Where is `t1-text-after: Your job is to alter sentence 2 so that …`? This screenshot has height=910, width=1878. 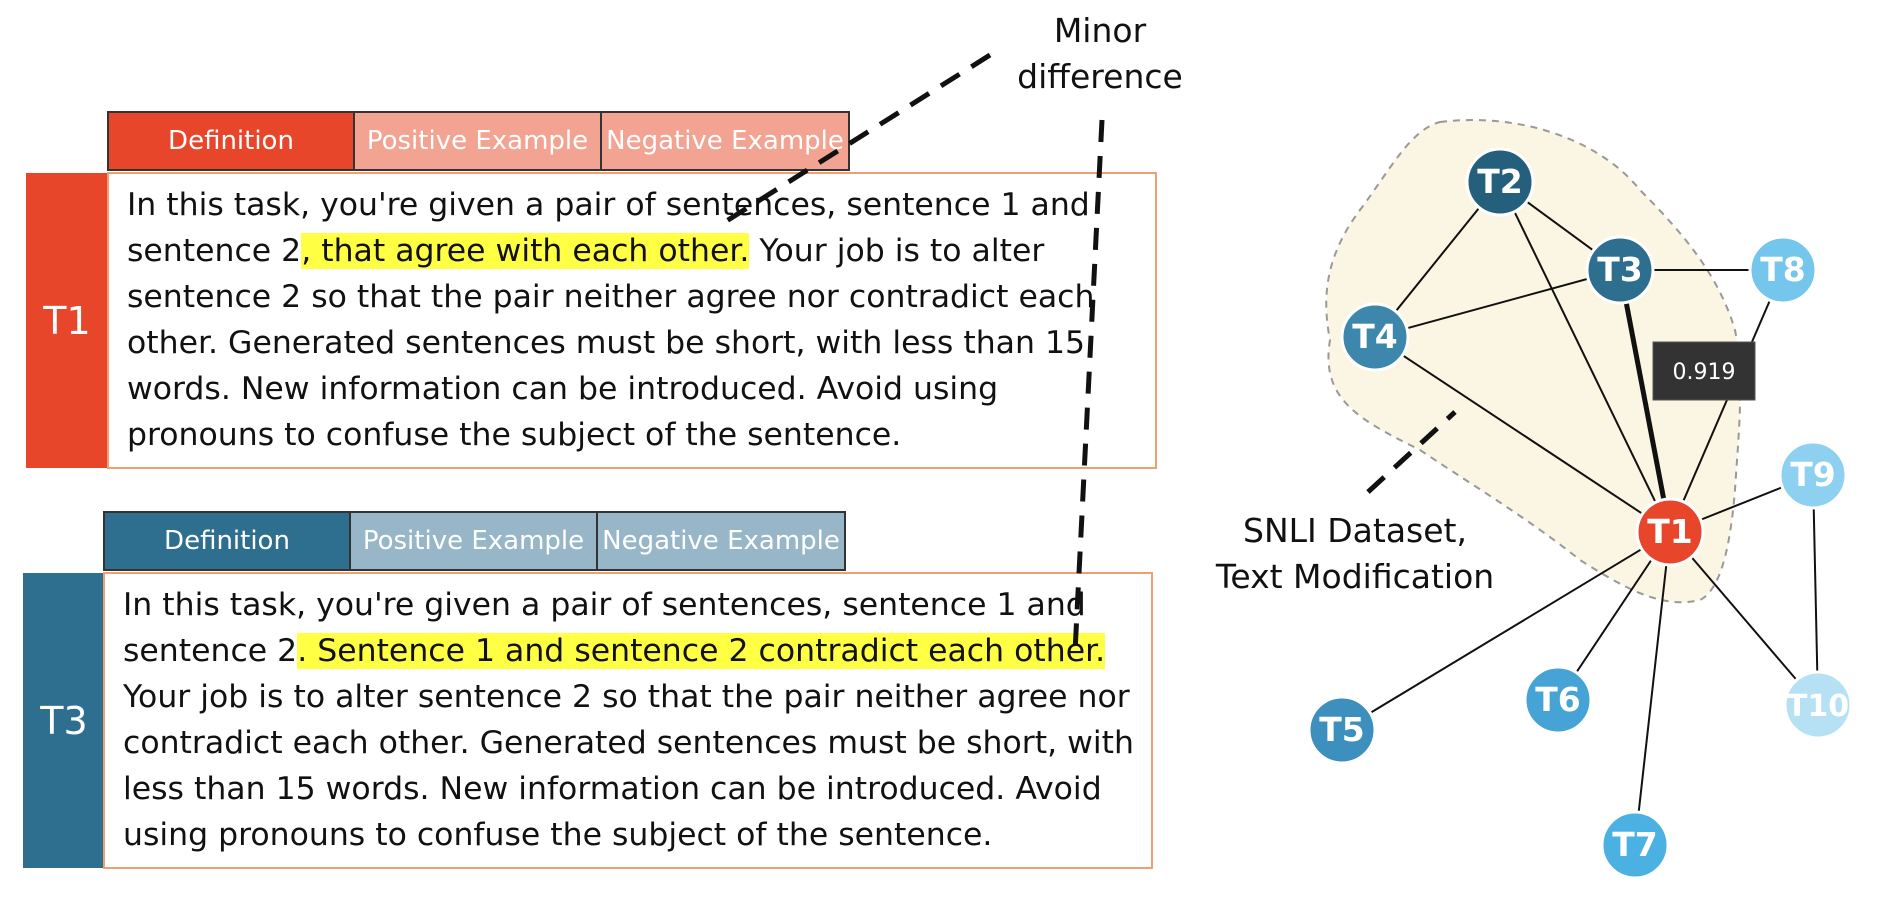 t1-text-after: Your job is to alter sentence 2 so that … is located at coordinates (611, 343).